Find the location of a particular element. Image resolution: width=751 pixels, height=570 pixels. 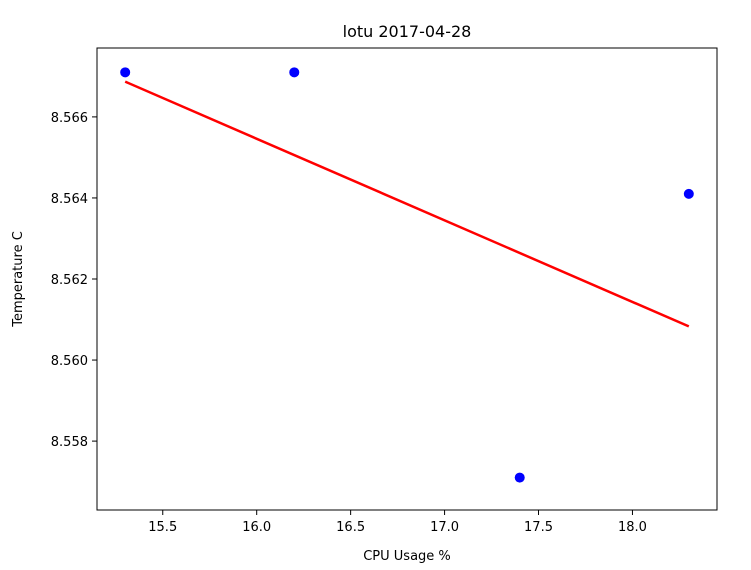

y-tick-label: 8.558 is located at coordinates (69, 442).